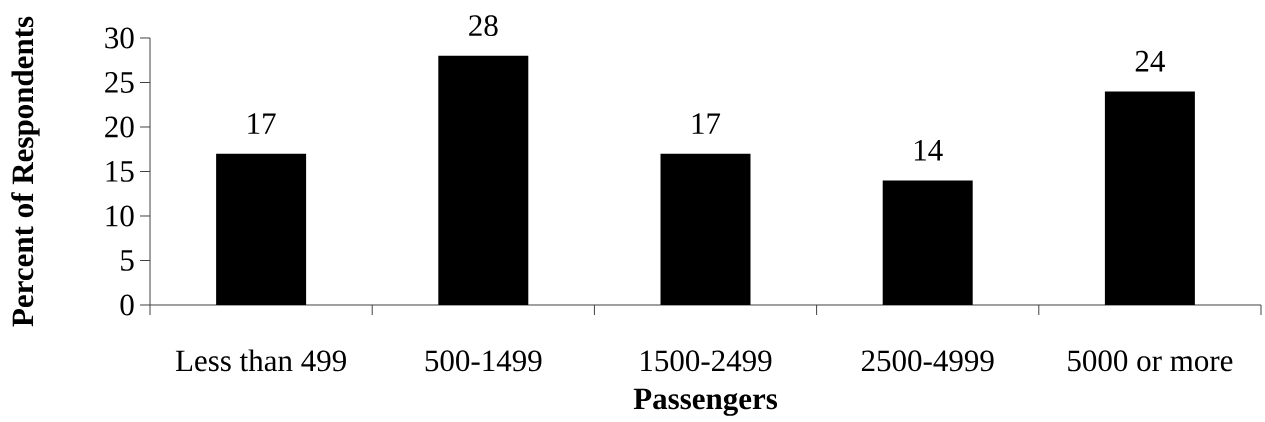  I want to click on x-tick-label: 5000 or more, so click(1150, 361).